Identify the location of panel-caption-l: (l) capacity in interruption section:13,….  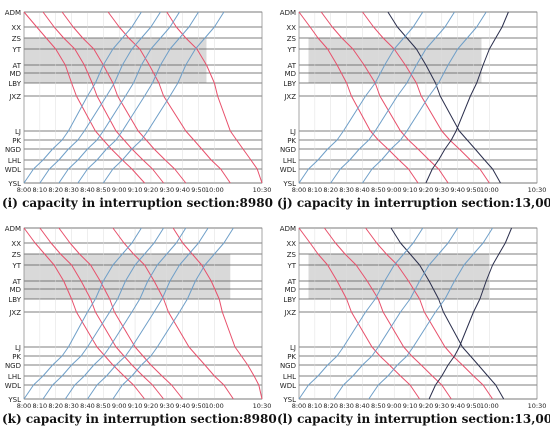
(413, 419).